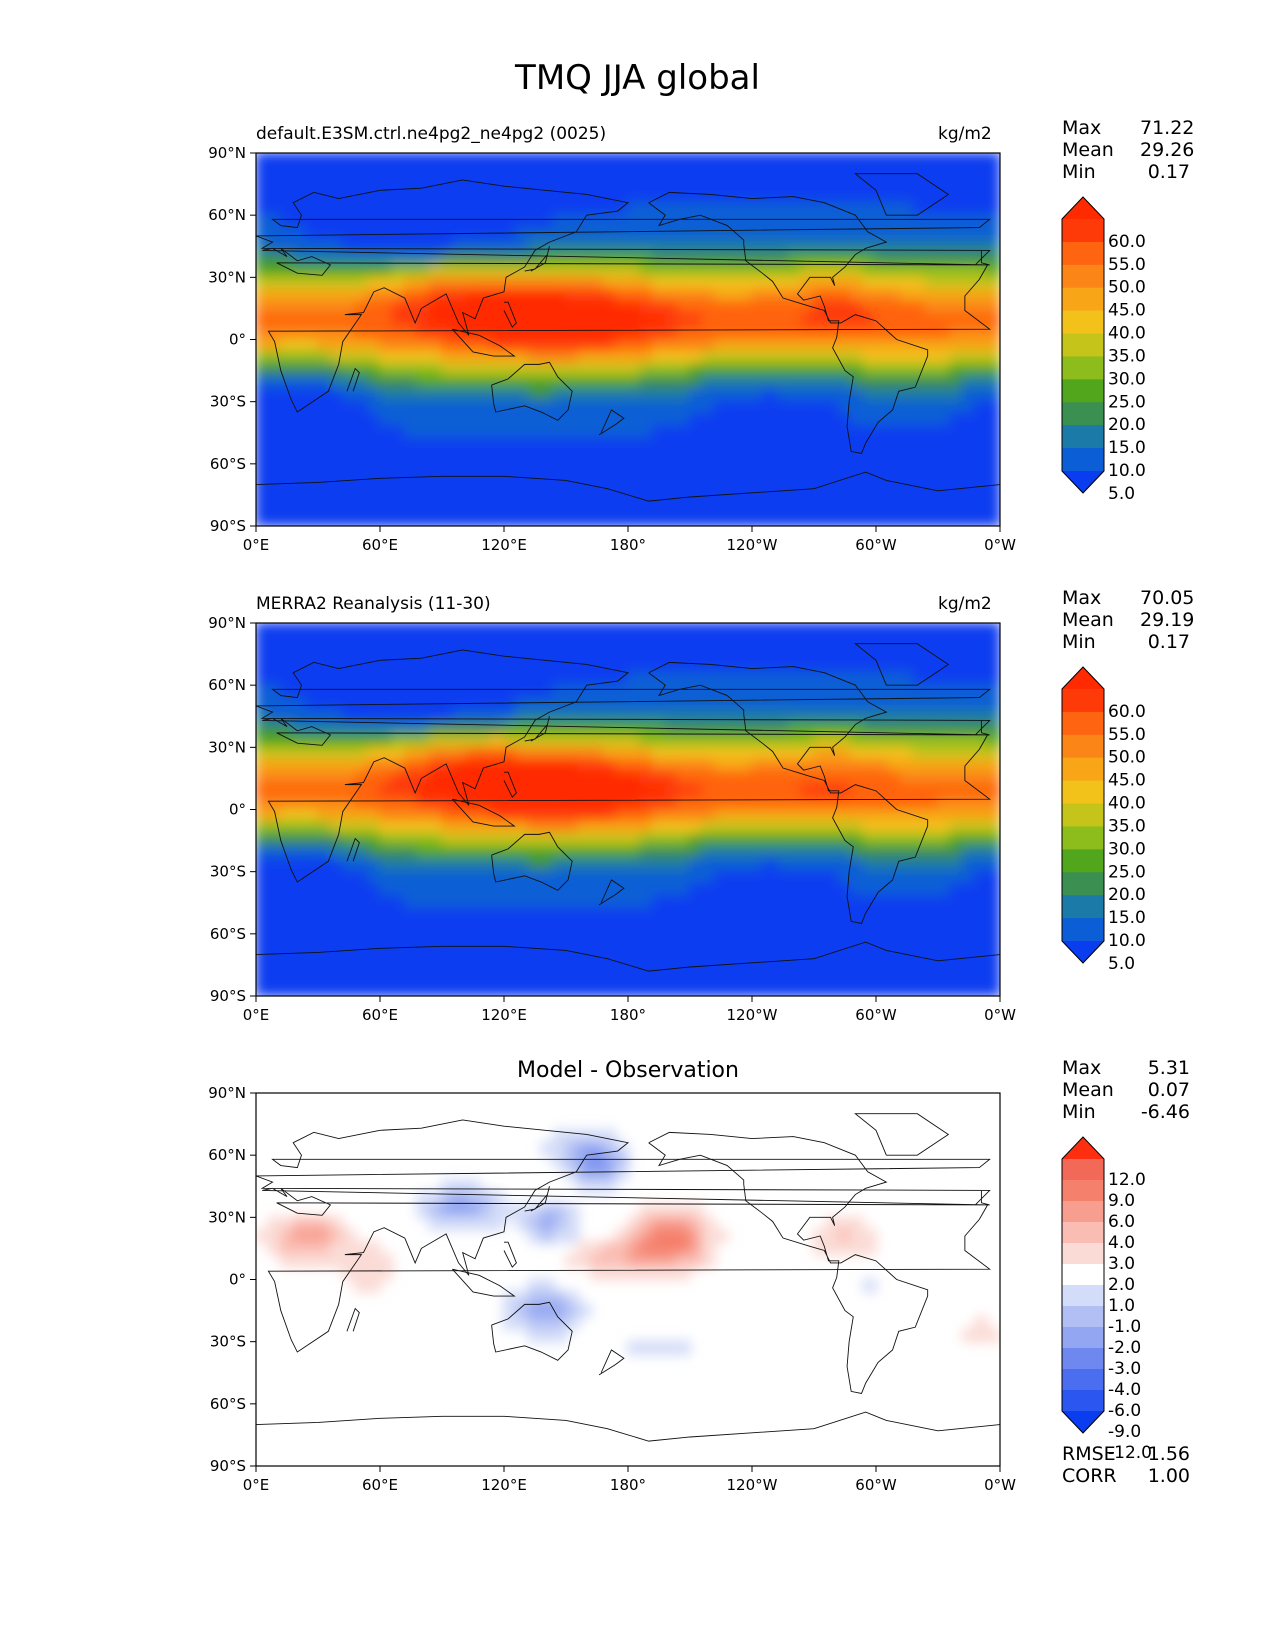 The image size is (1275, 1650). I want to click on colorbar-segment, so click(1083, 231).